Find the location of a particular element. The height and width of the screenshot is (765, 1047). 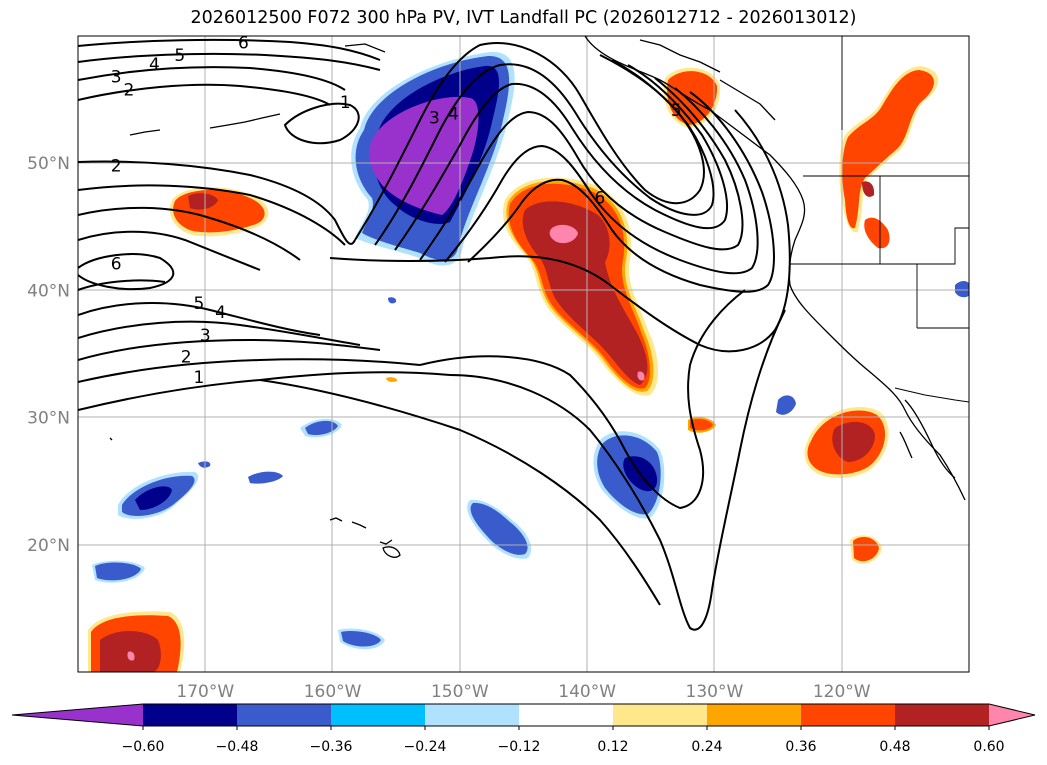

colorbar-extend-low is located at coordinates (77, 715).